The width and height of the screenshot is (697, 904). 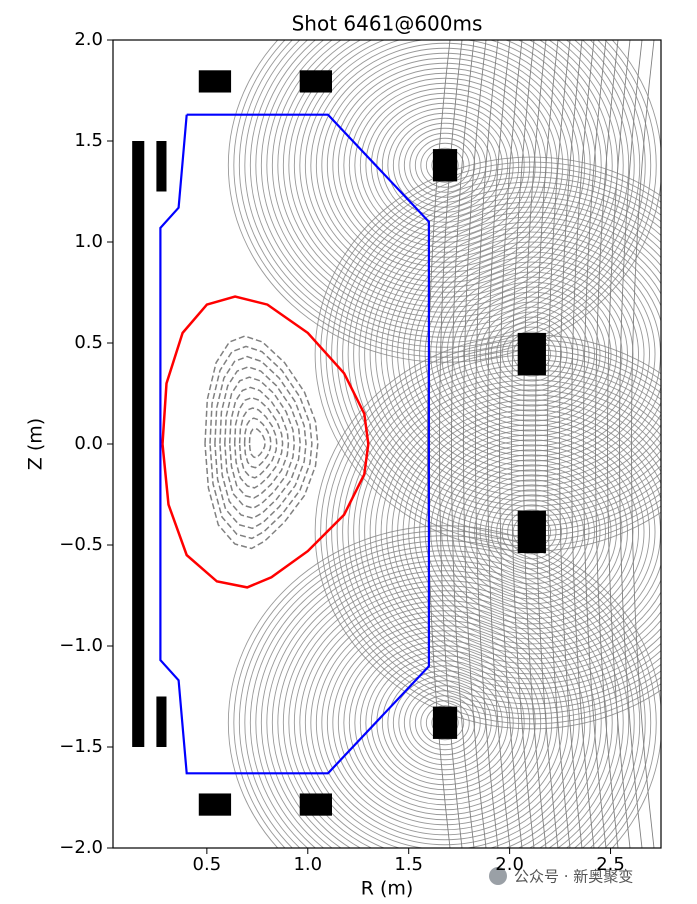 What do you see at coordinates (81, 847) in the screenshot?
I see `y-tick-label: −2.0` at bounding box center [81, 847].